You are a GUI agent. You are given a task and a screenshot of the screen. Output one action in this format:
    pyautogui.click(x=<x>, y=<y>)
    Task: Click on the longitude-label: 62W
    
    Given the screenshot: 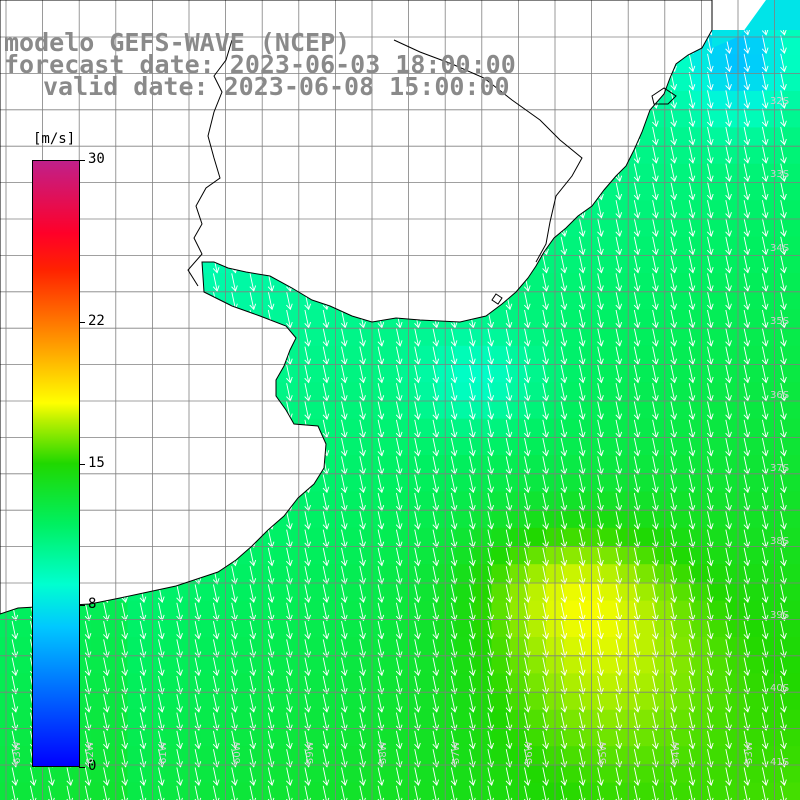 What is the action you would take?
    pyautogui.click(x=91, y=752)
    